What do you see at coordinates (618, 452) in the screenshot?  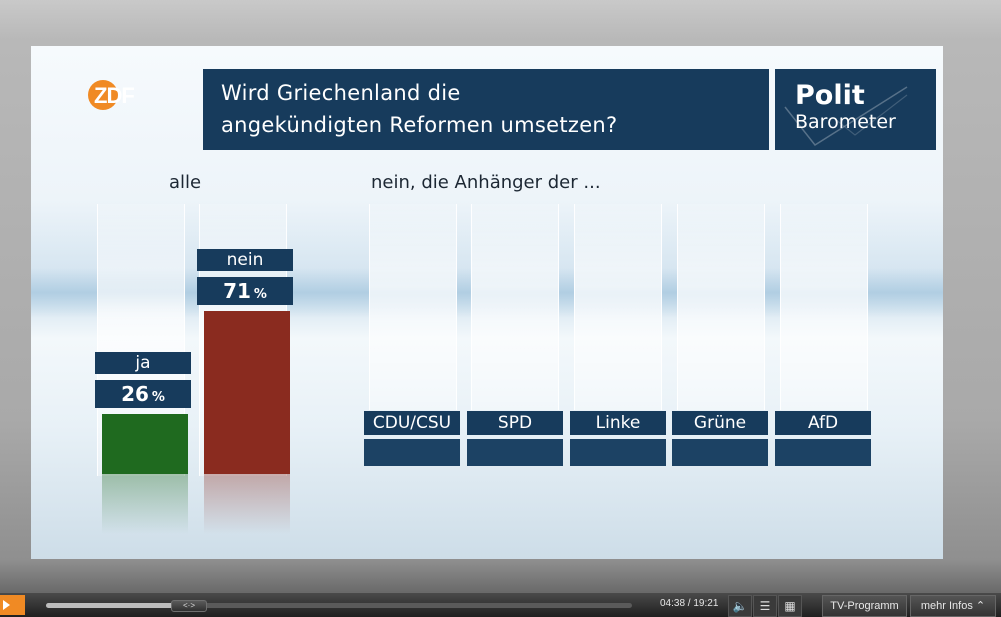 I see `party-value-linke` at bounding box center [618, 452].